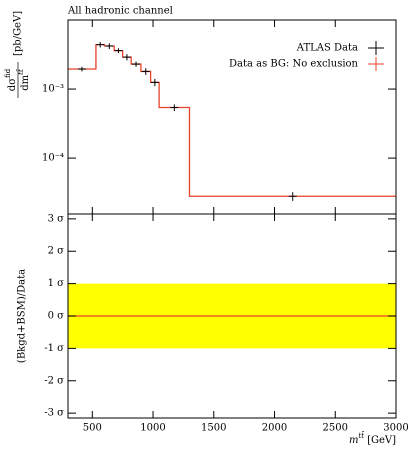  What do you see at coordinates (8, 73) in the screenshot?
I see `num-sup: fid` at bounding box center [8, 73].